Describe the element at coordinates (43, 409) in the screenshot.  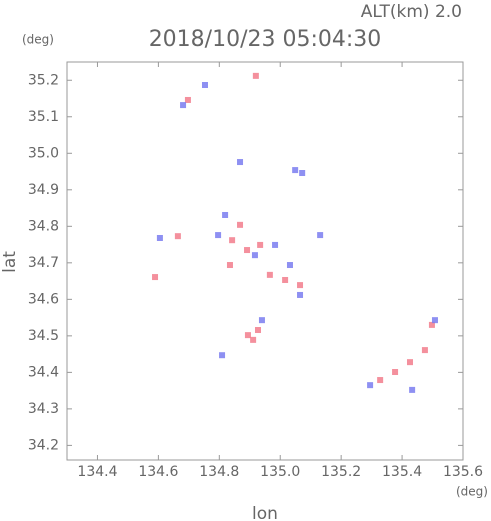
I see `y-tick-label: 34.3` at that location.